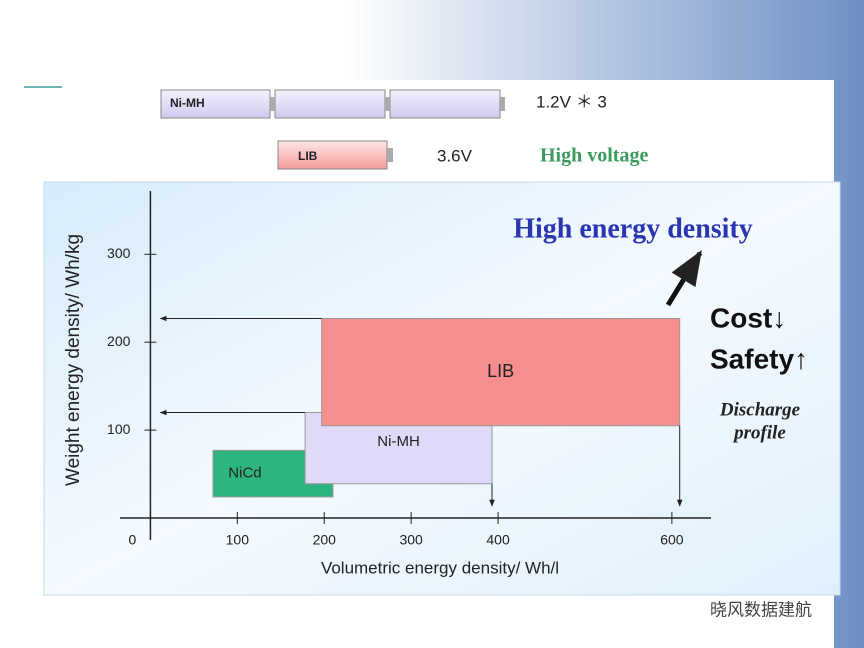  Describe the element at coordinates (455, 155) in the screenshot. I see `voltage-label: 3.6V` at that location.